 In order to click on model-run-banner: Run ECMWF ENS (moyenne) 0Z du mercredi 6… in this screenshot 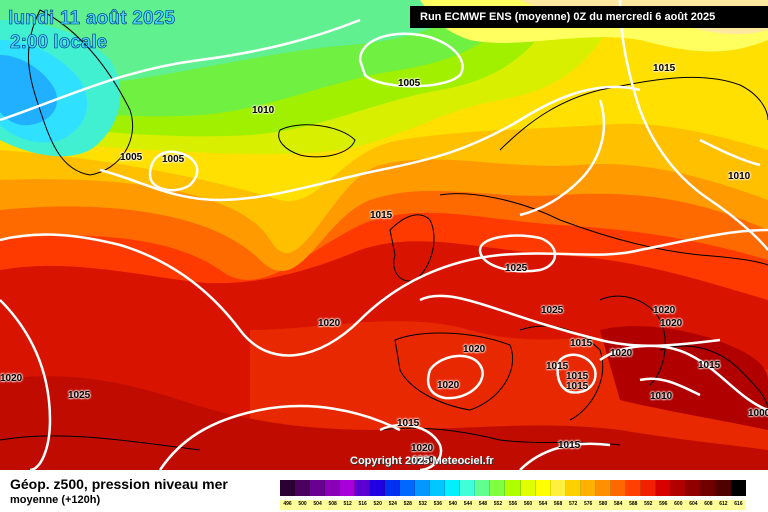, I will do `click(589, 17)`.